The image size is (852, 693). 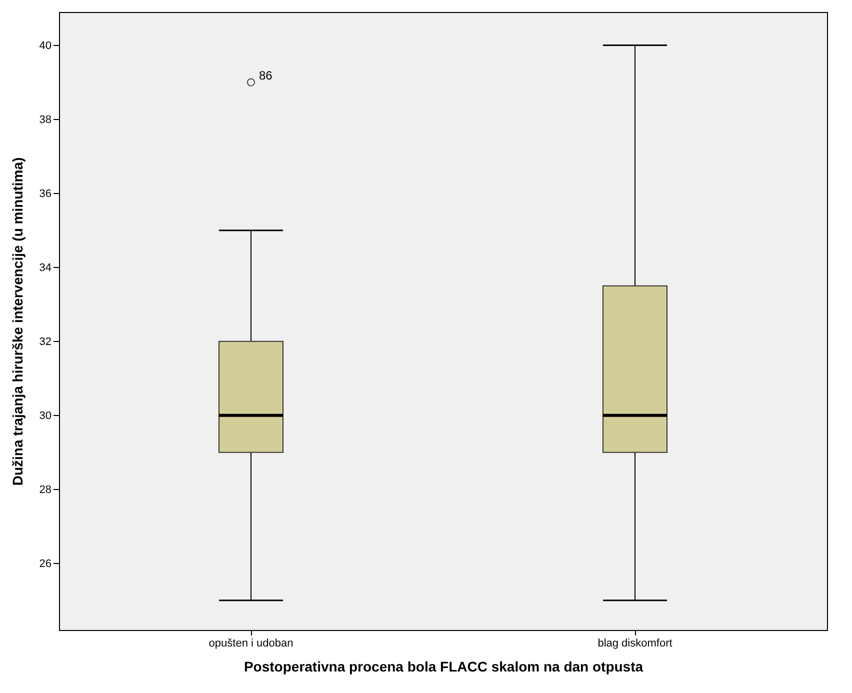 I want to click on y-tick-label: 36, so click(x=45, y=194).